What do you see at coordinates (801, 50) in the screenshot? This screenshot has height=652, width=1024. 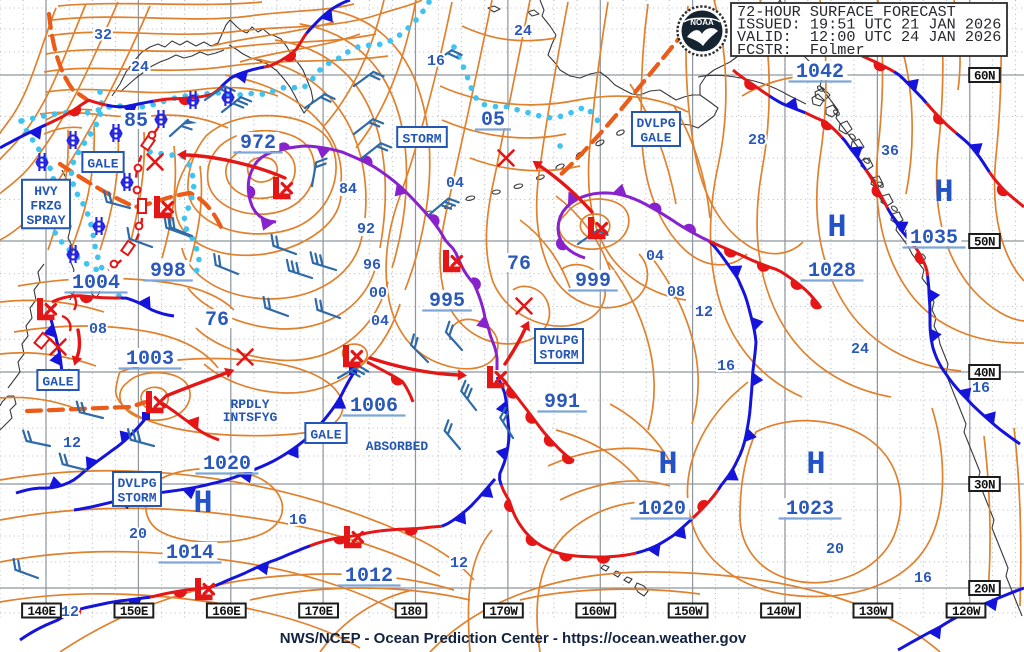 I see `svg-text: FCSTR: Folmer` at bounding box center [801, 50].